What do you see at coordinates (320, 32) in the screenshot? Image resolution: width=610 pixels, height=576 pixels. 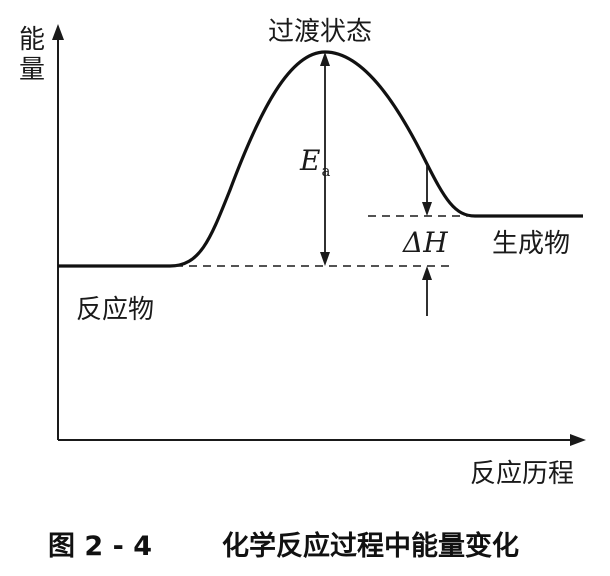 I see `transition-state-label: 过渡状态` at bounding box center [320, 32].